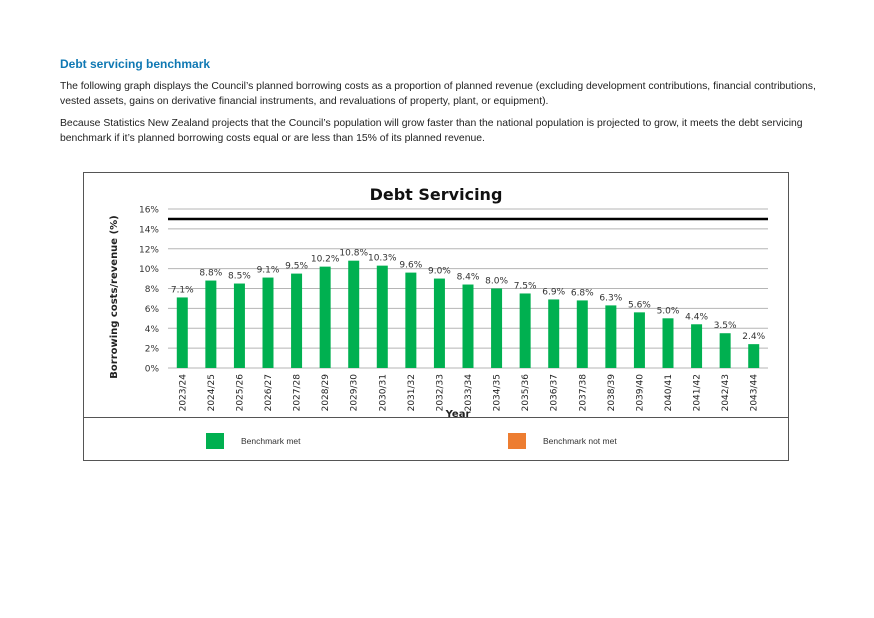  What do you see at coordinates (469, 393) in the screenshot?
I see `x-tick-label: 2033/34` at bounding box center [469, 393].